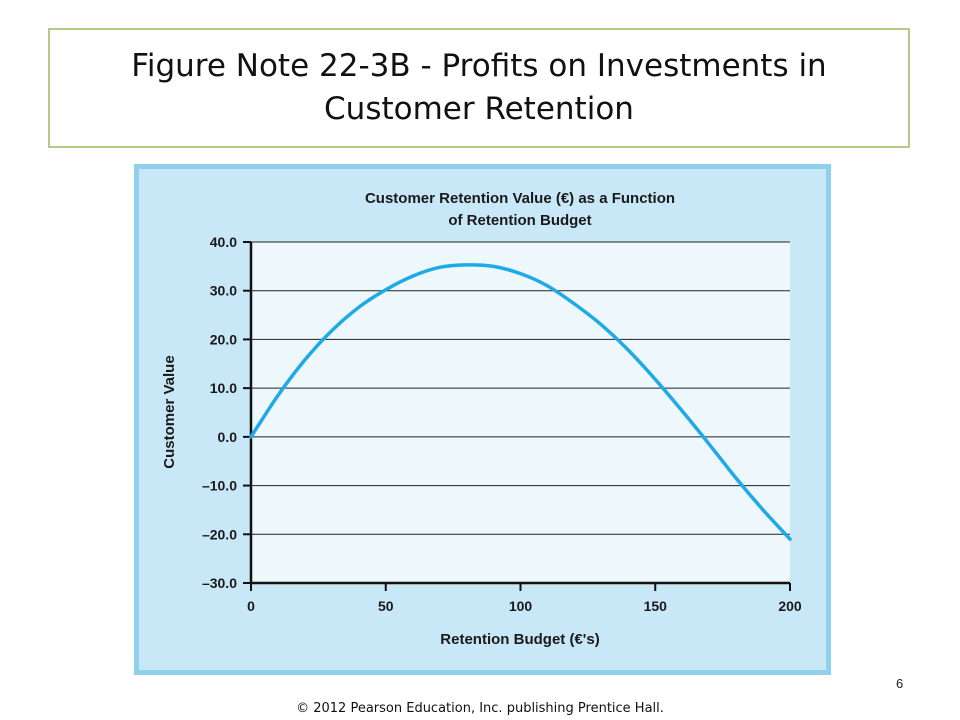 The image size is (960, 720). What do you see at coordinates (228, 437) in the screenshot?
I see `y-tick-label: 0.0` at bounding box center [228, 437].